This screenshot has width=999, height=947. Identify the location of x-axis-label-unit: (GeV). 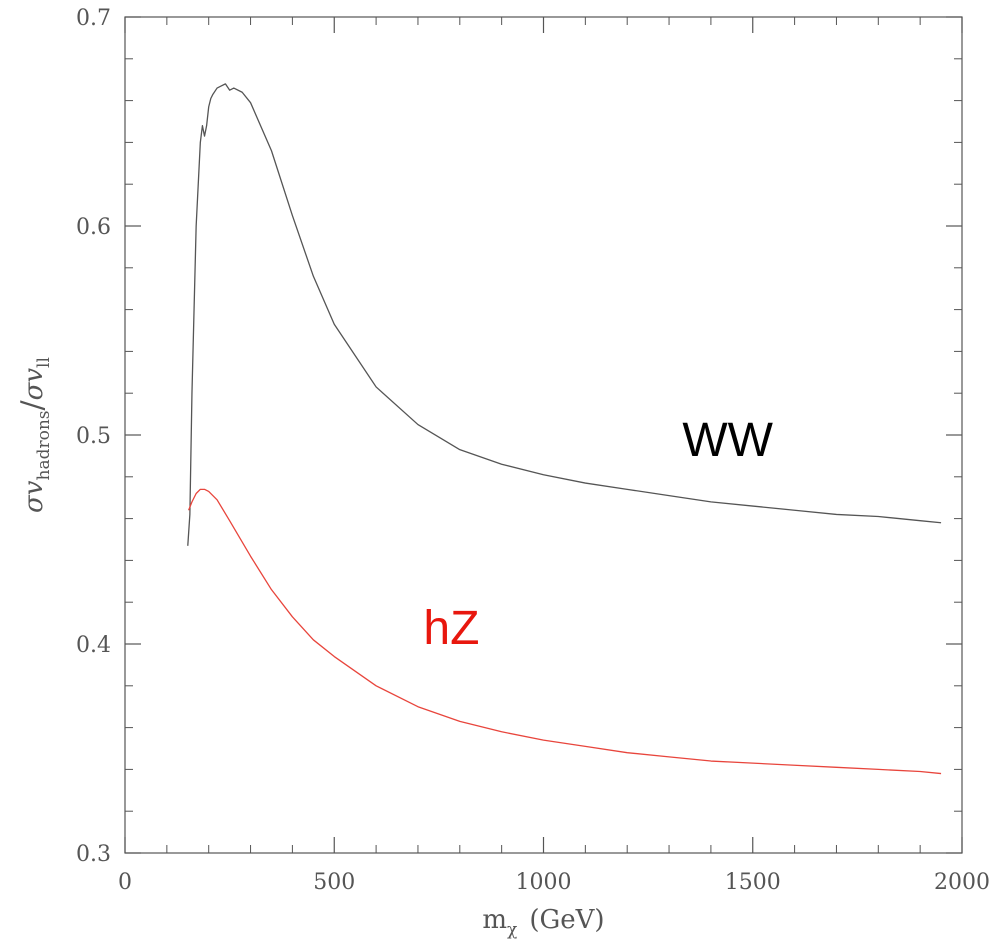
(566, 920).